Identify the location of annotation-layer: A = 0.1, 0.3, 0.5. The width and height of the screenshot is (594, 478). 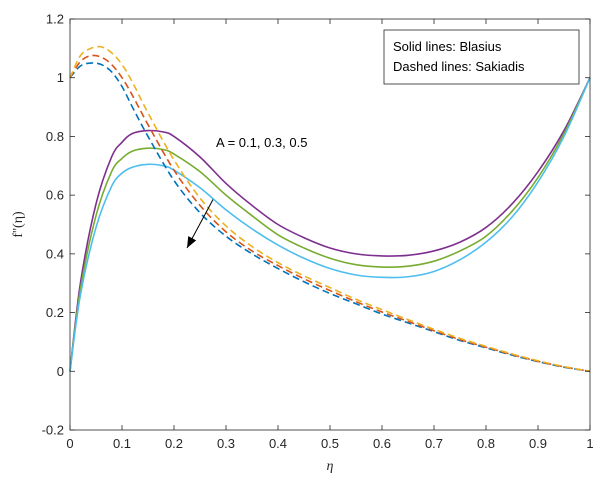
(246, 192).